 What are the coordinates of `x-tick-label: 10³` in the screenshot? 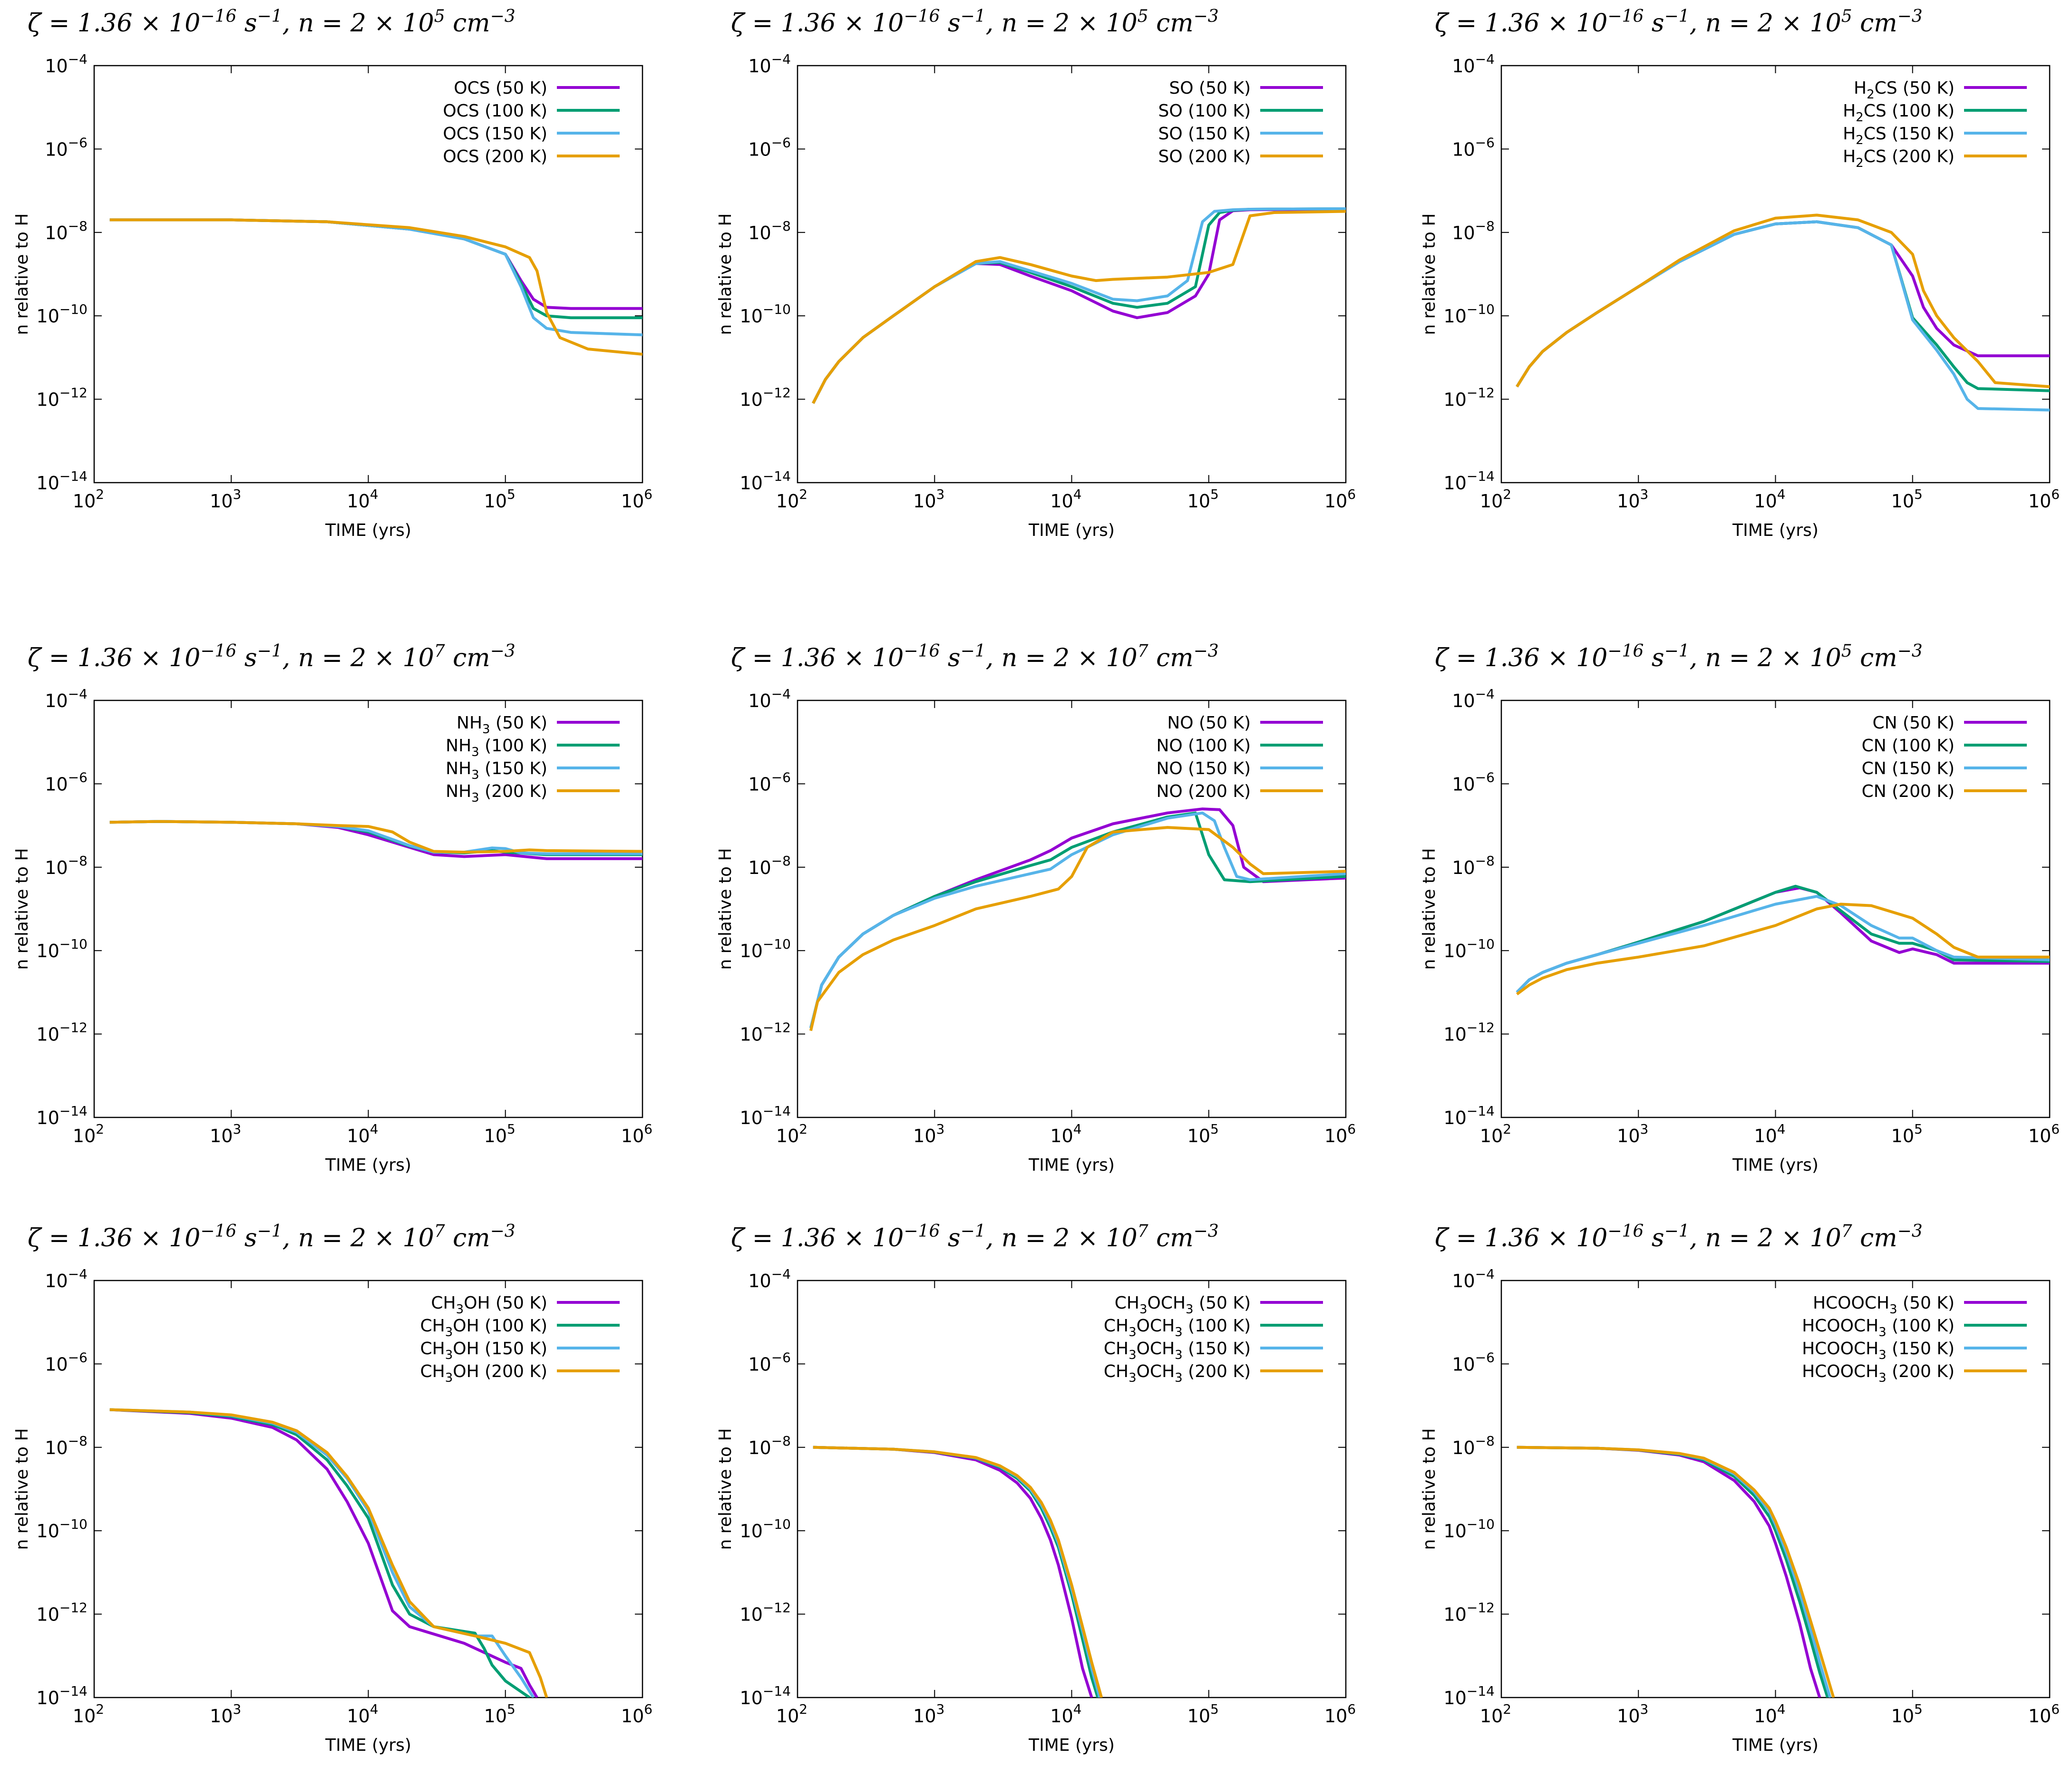 It's located at (226, 1714).